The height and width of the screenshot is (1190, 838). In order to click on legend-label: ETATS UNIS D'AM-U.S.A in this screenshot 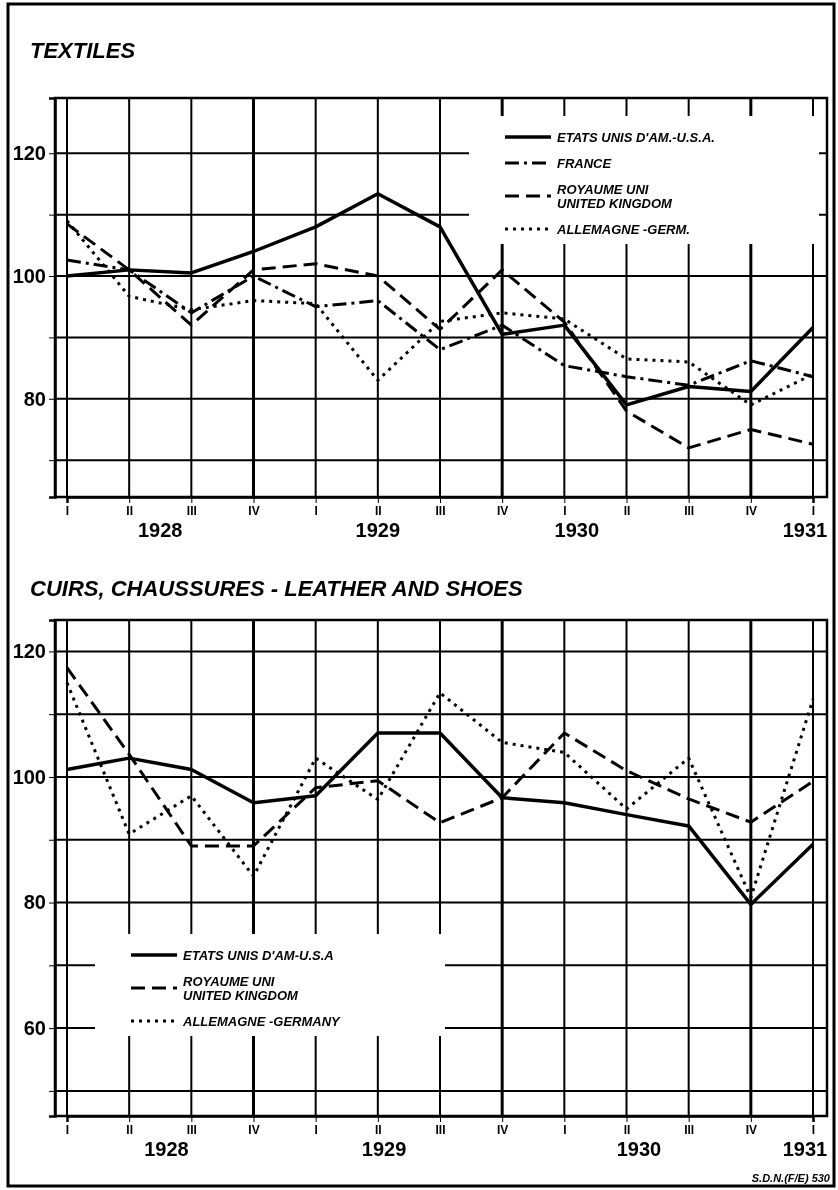, I will do `click(258, 955)`.